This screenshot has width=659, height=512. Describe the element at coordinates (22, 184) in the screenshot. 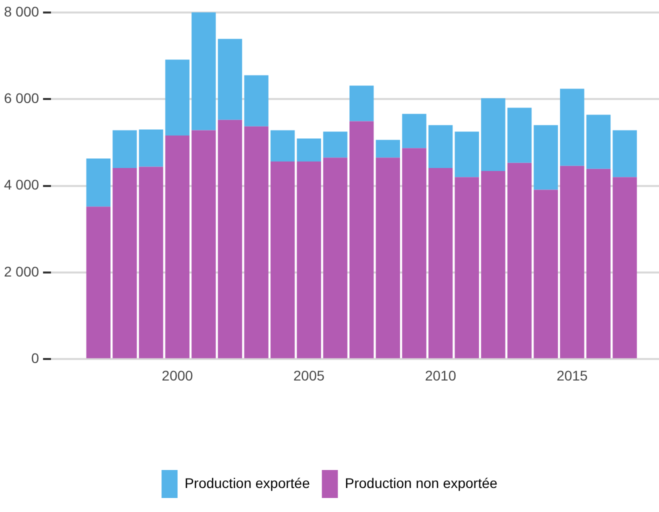

I see `y-tick-label: 4 000` at that location.